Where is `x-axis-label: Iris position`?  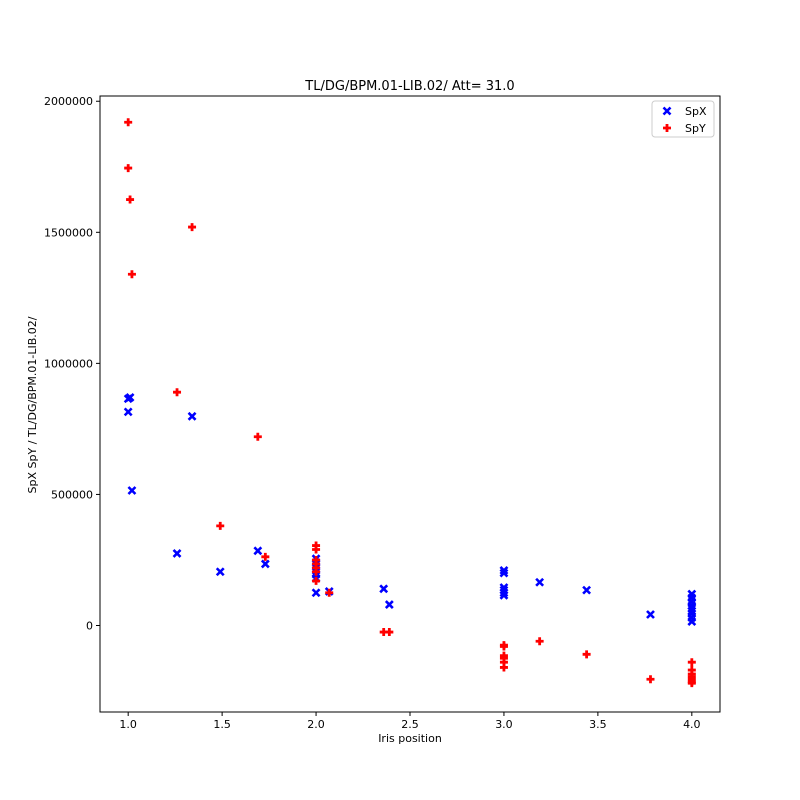
x-axis-label: Iris position is located at coordinates (410, 738).